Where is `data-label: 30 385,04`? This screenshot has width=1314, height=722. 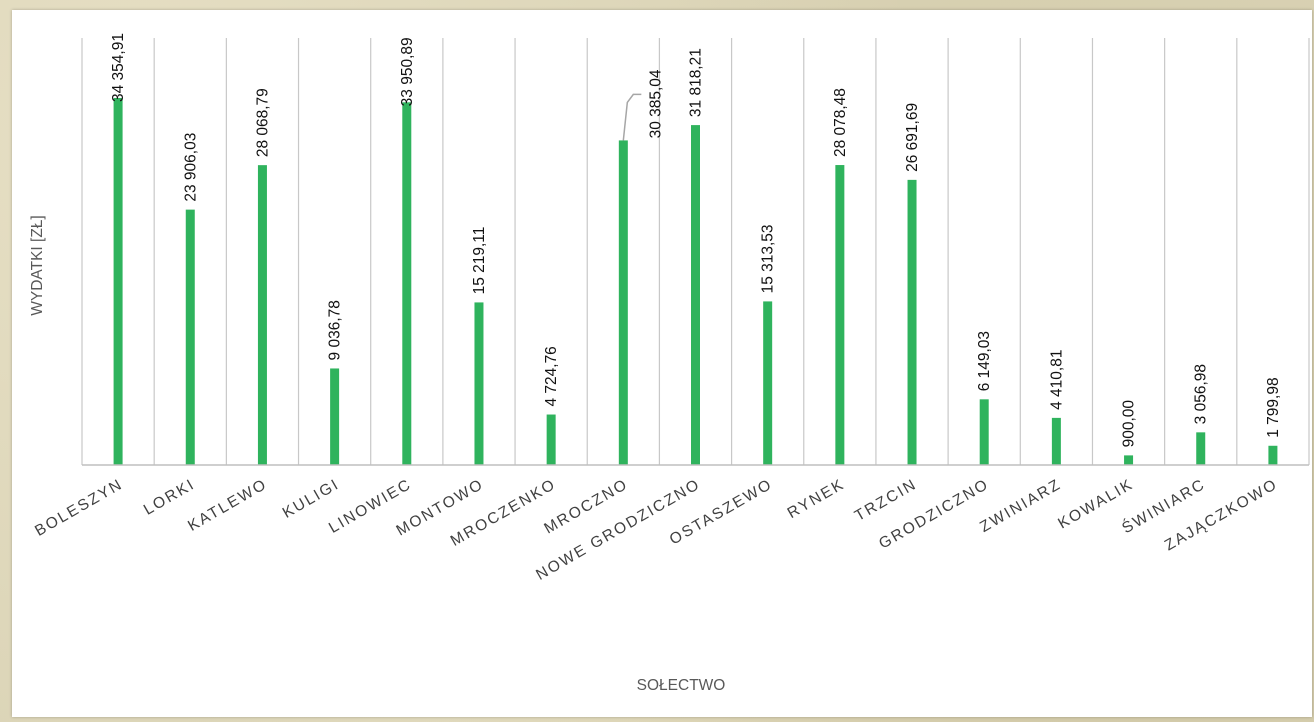
data-label: 30 385,04 is located at coordinates (655, 103).